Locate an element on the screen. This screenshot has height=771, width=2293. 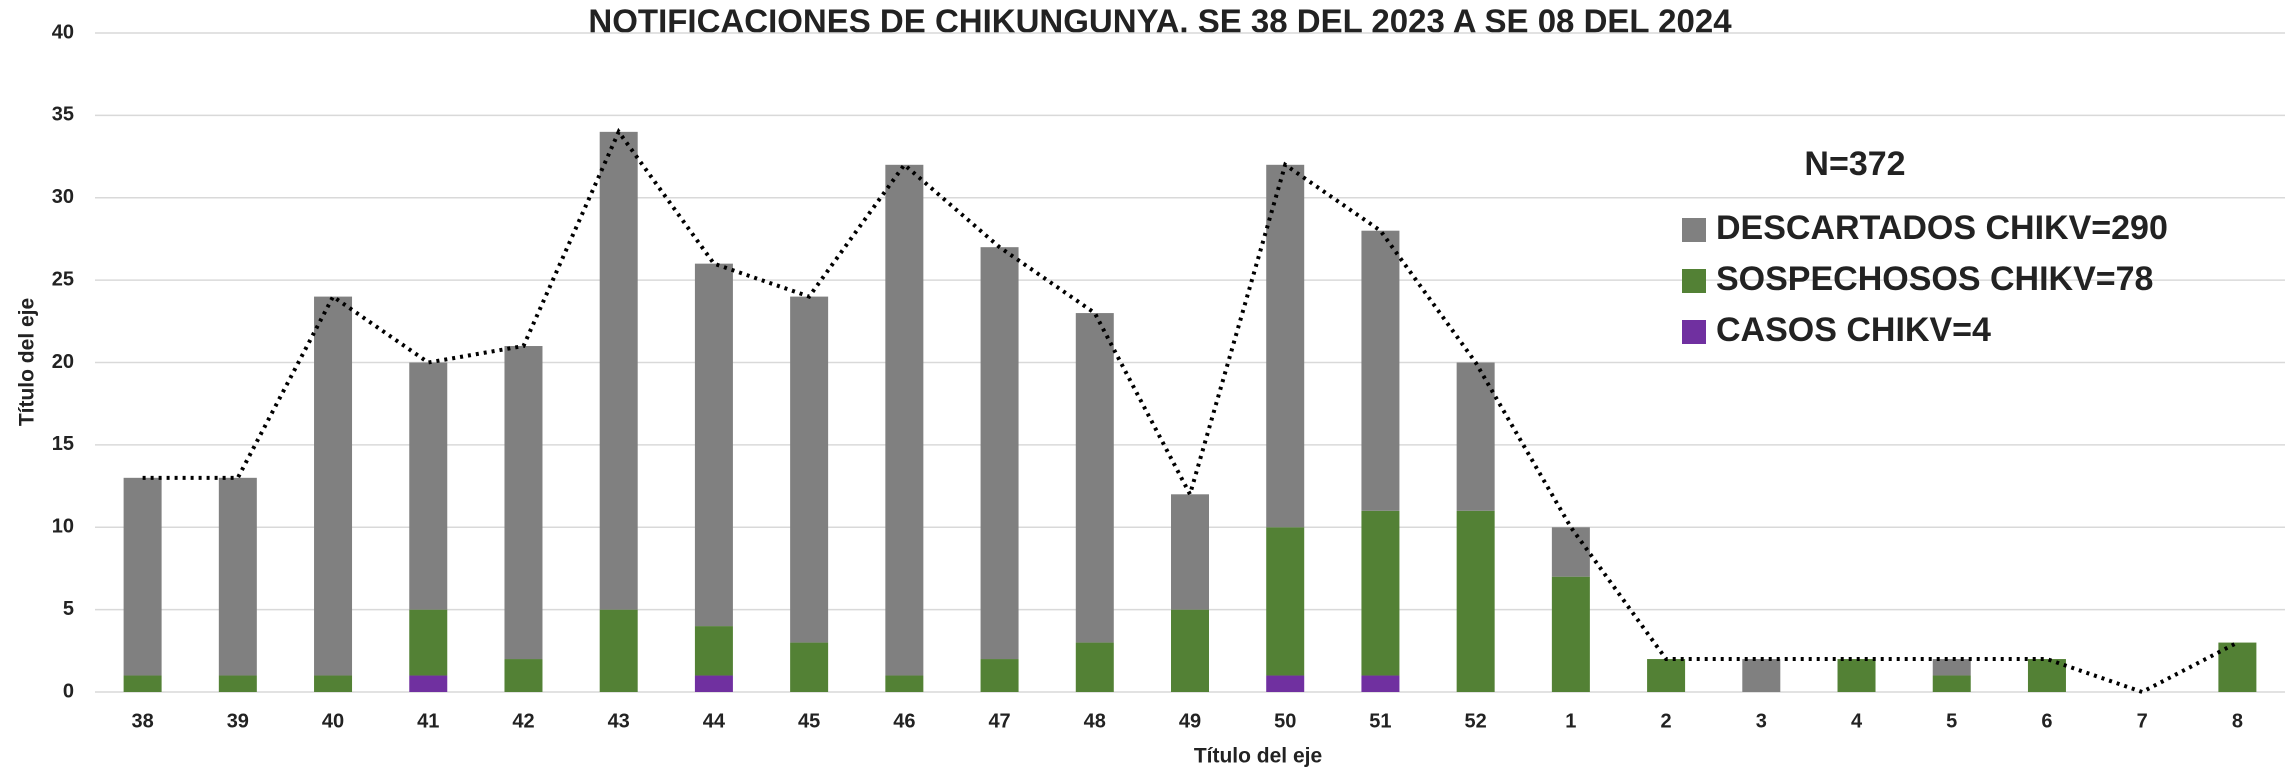
y-tick-label: 15 is located at coordinates (63, 444).